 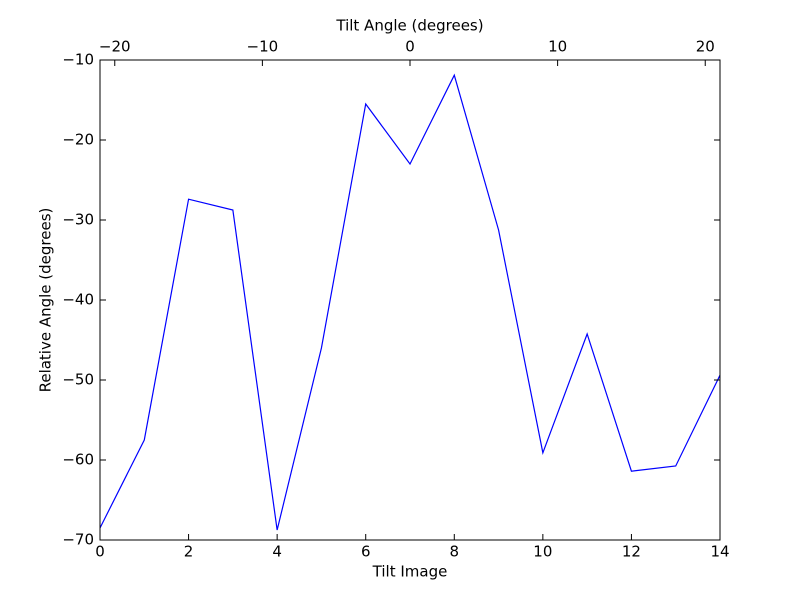 What do you see at coordinates (78, 220) in the screenshot?
I see `y-tick-label: −30` at bounding box center [78, 220].